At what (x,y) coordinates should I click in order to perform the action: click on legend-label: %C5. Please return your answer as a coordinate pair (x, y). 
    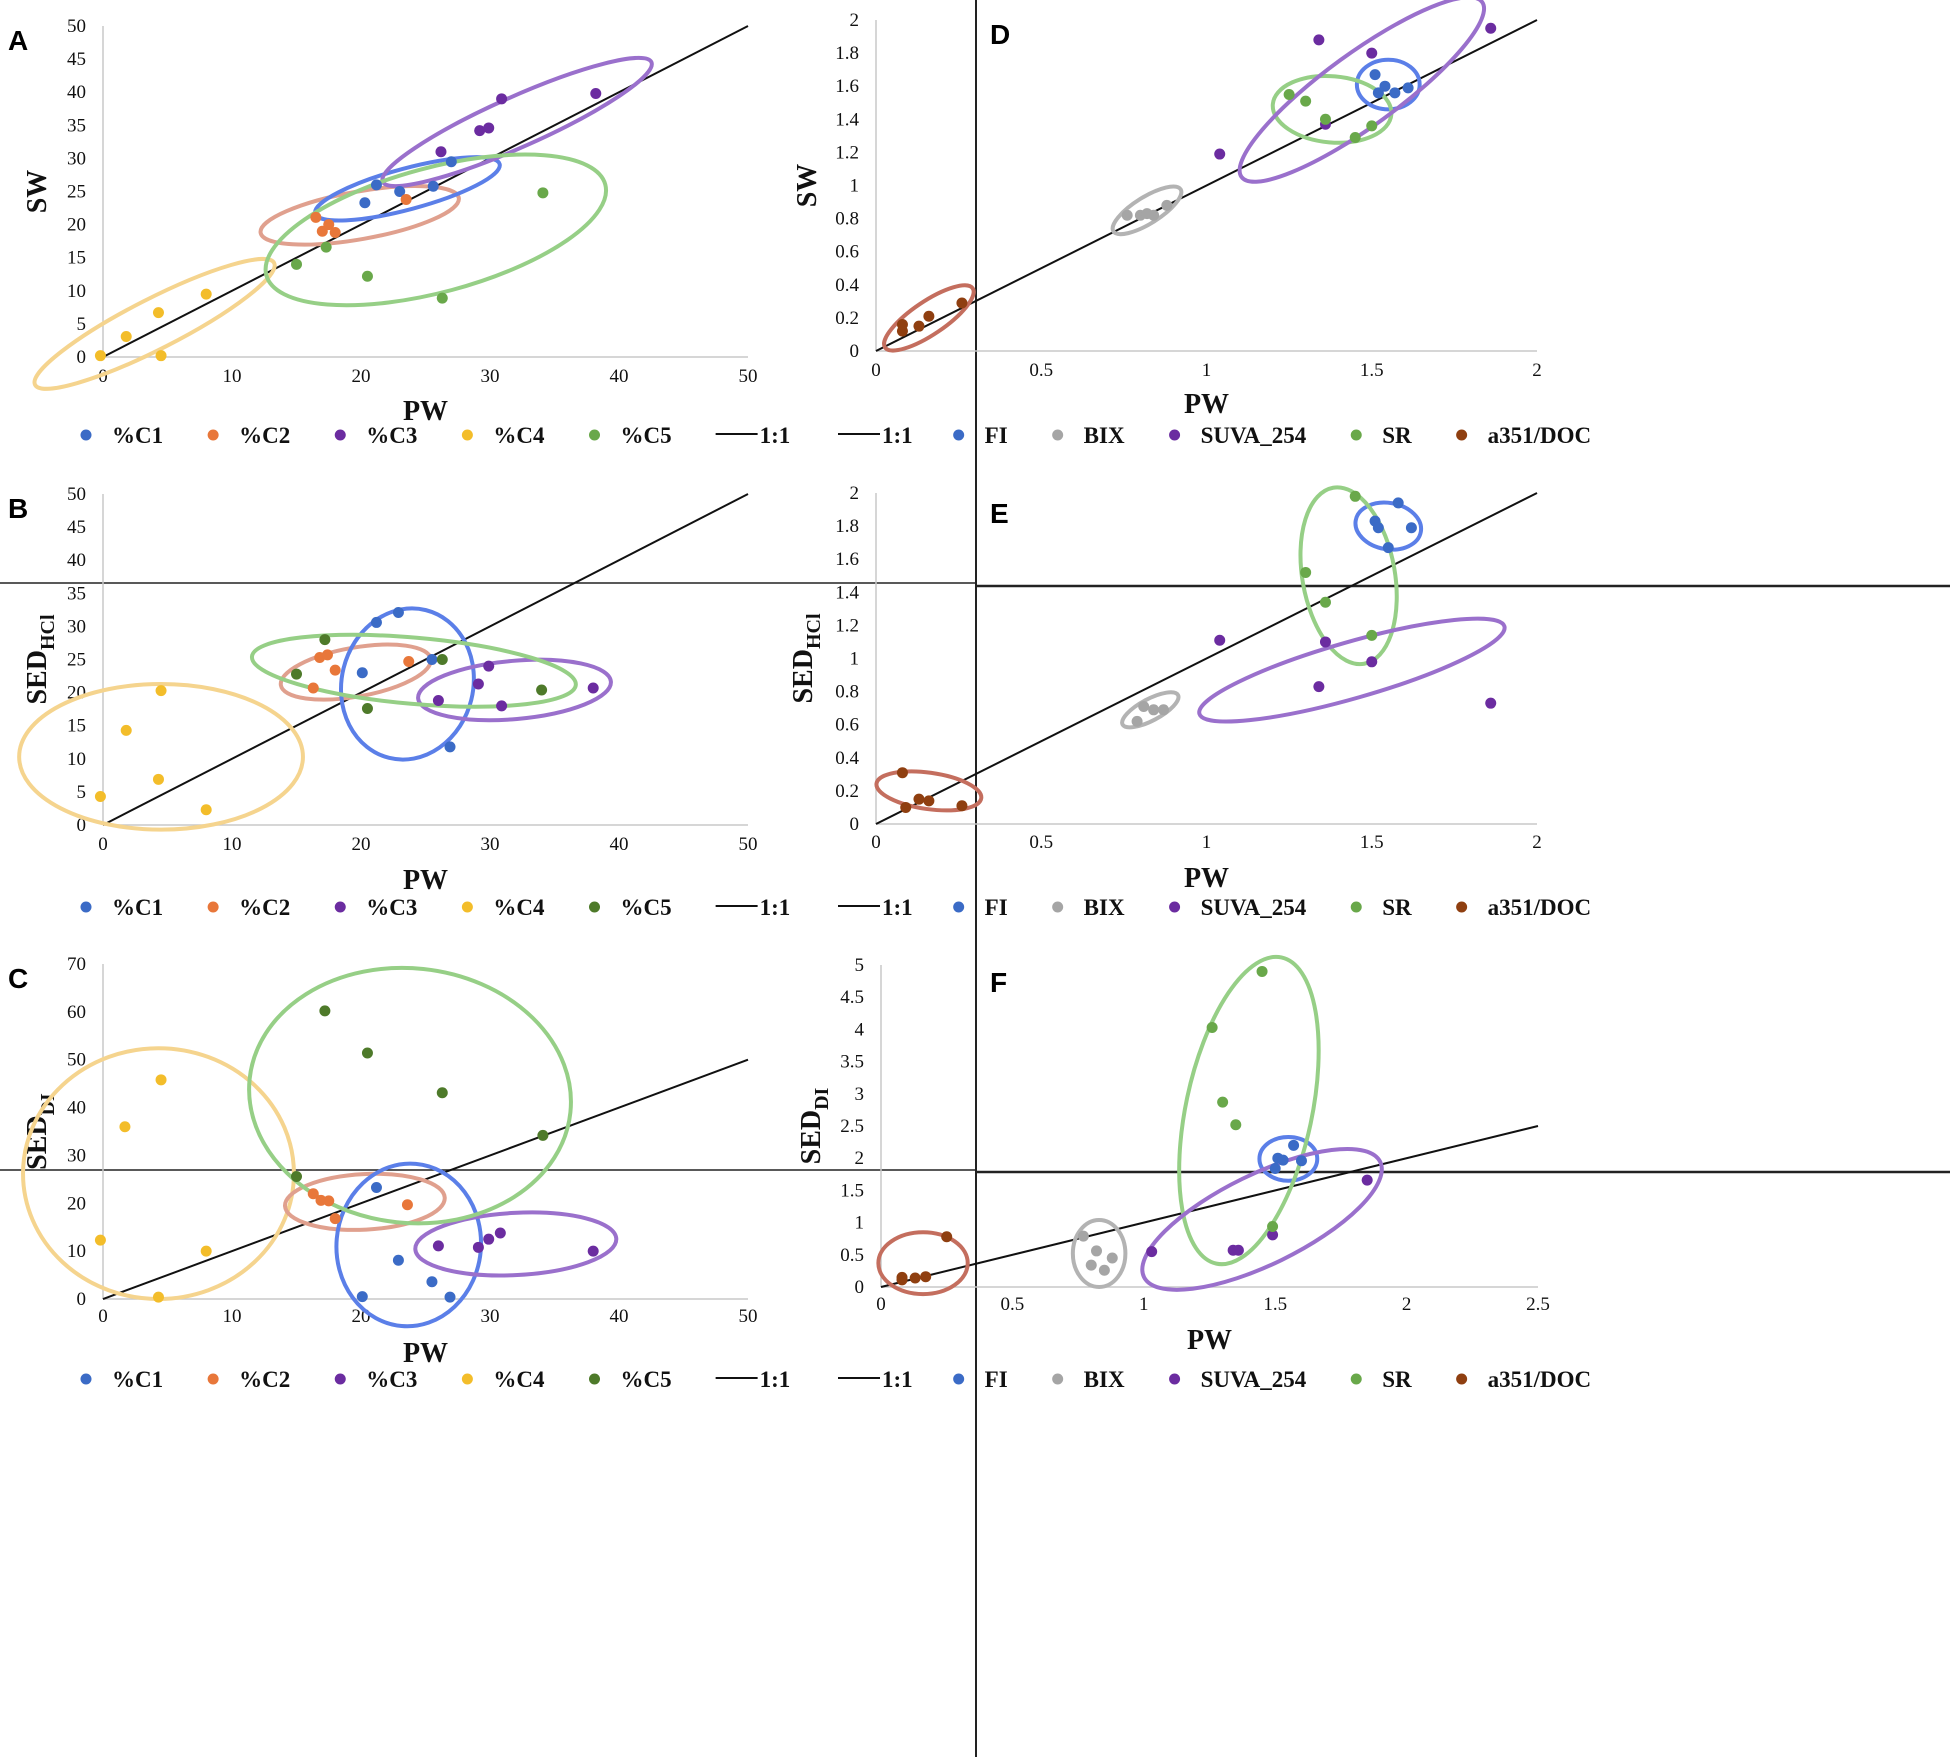
    Looking at the image, I should click on (646, 907).